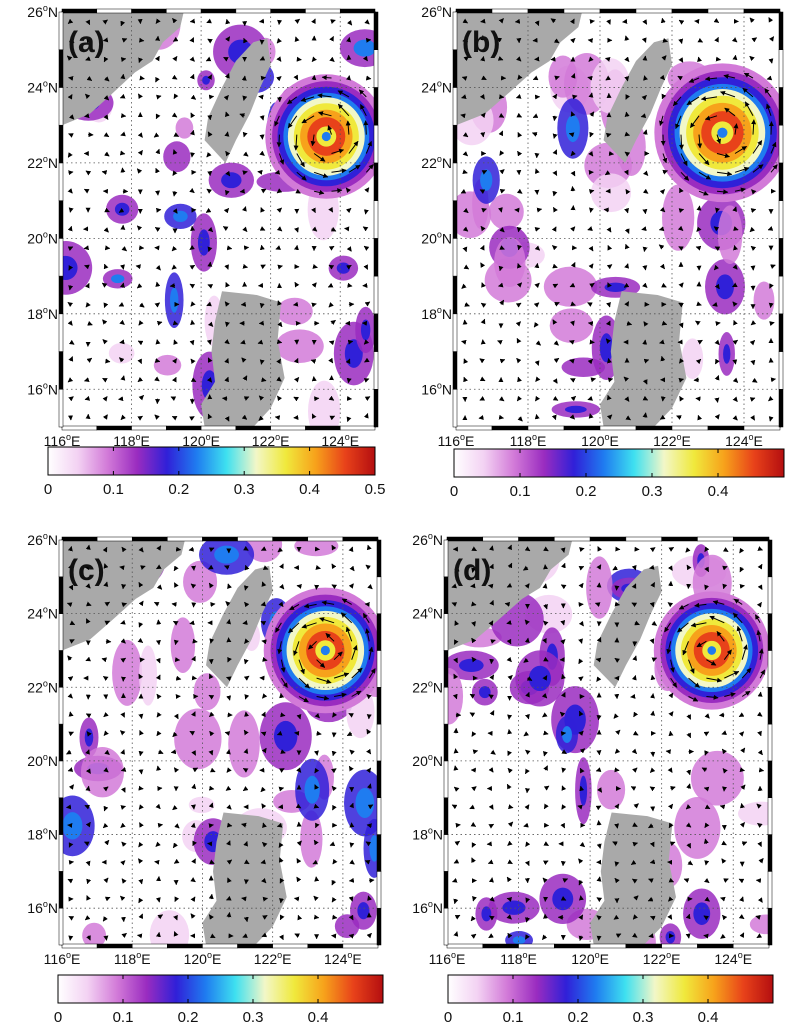  Describe the element at coordinates (454, 491) in the screenshot. I see `colorbar-tick-label: 0` at that location.